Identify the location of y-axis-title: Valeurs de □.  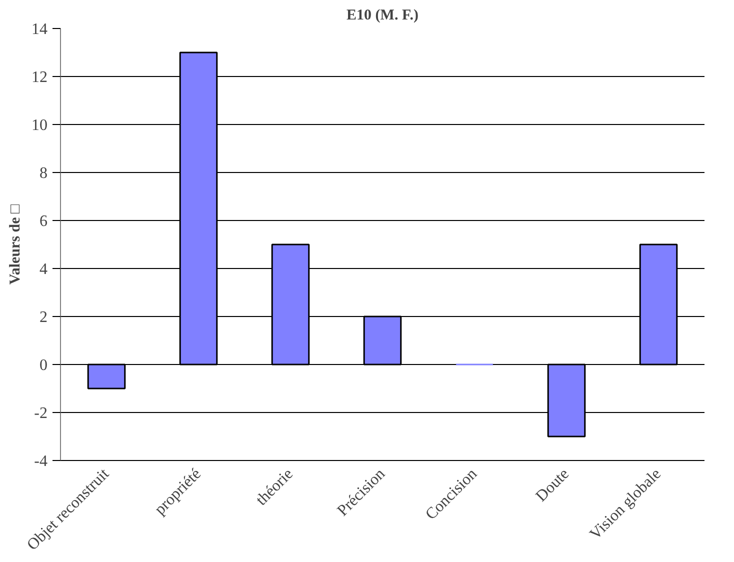
(16, 244).